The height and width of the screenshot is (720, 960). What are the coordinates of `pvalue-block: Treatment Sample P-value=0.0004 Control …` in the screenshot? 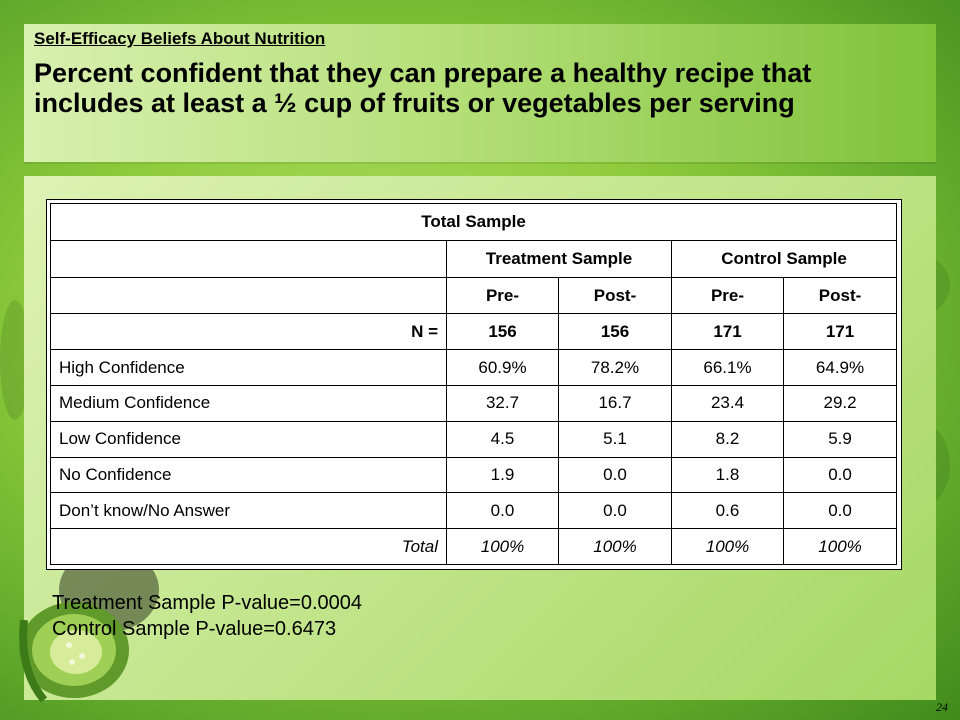 It's located at (207, 616).